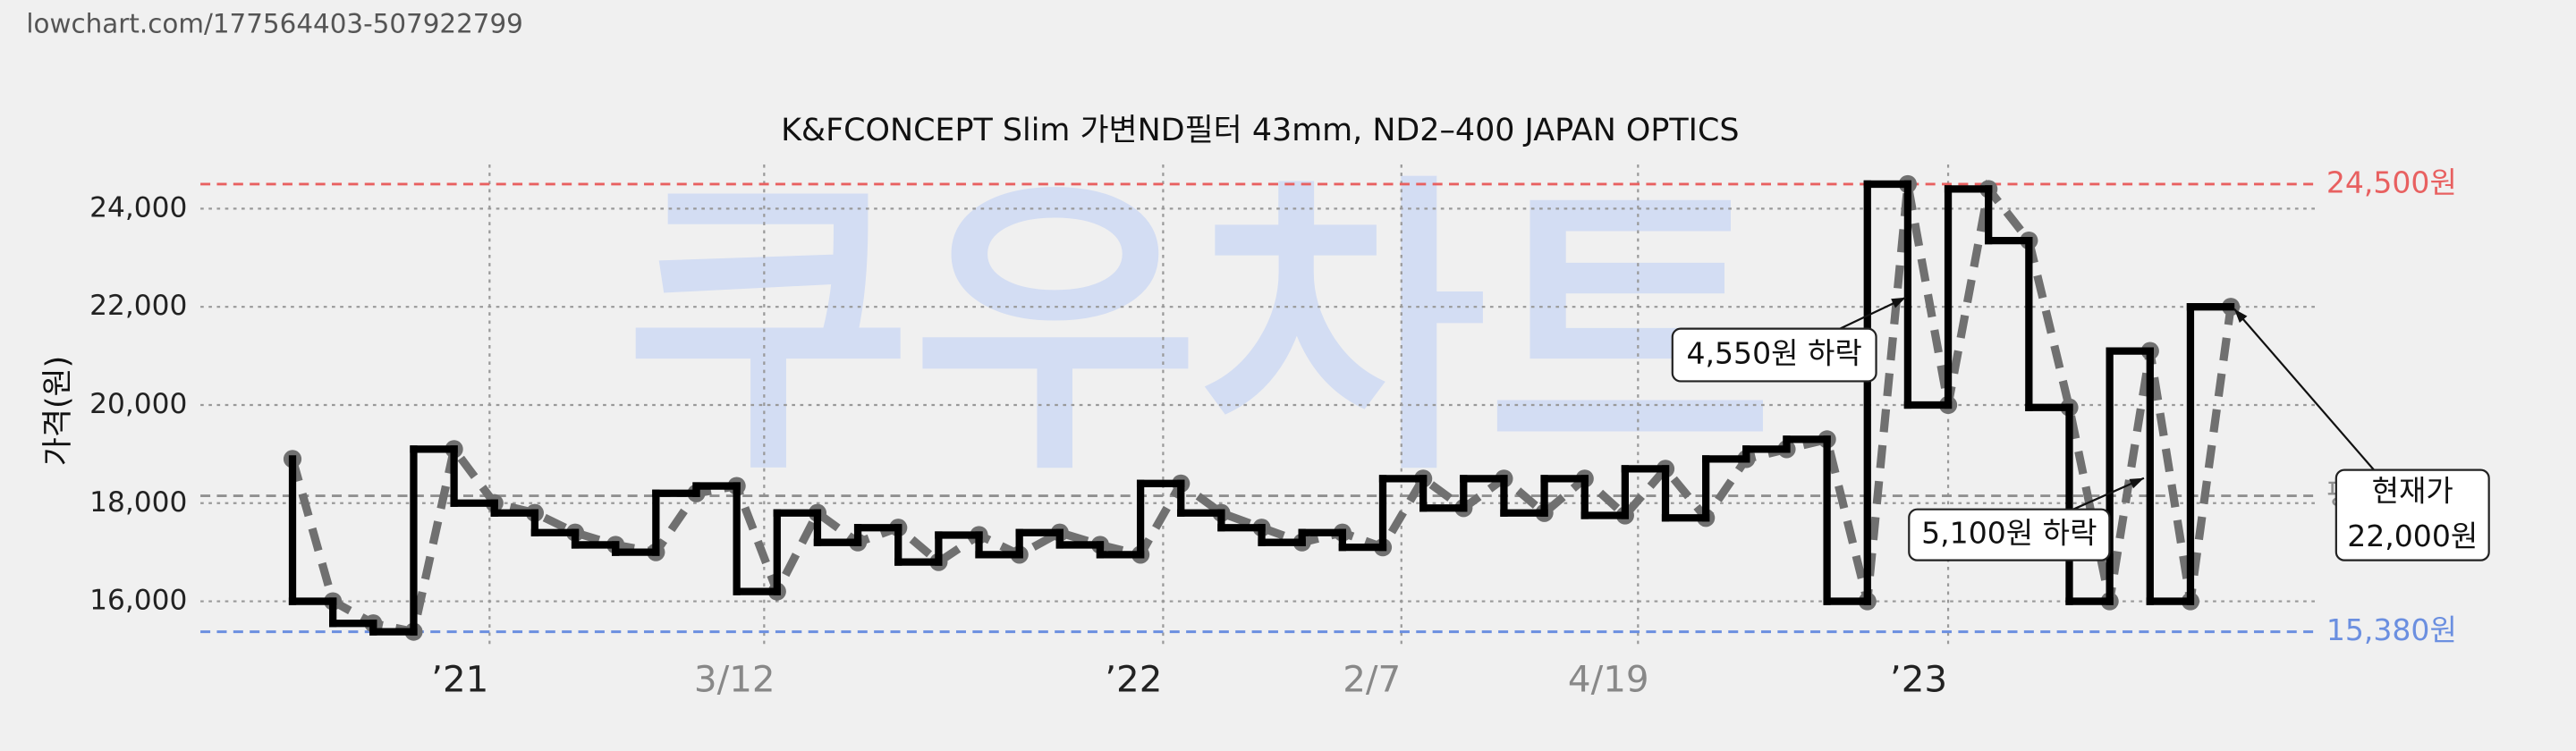 The image size is (2576, 751). I want to click on page-header: lowchart.com/177564403-507922799, so click(274, 23).